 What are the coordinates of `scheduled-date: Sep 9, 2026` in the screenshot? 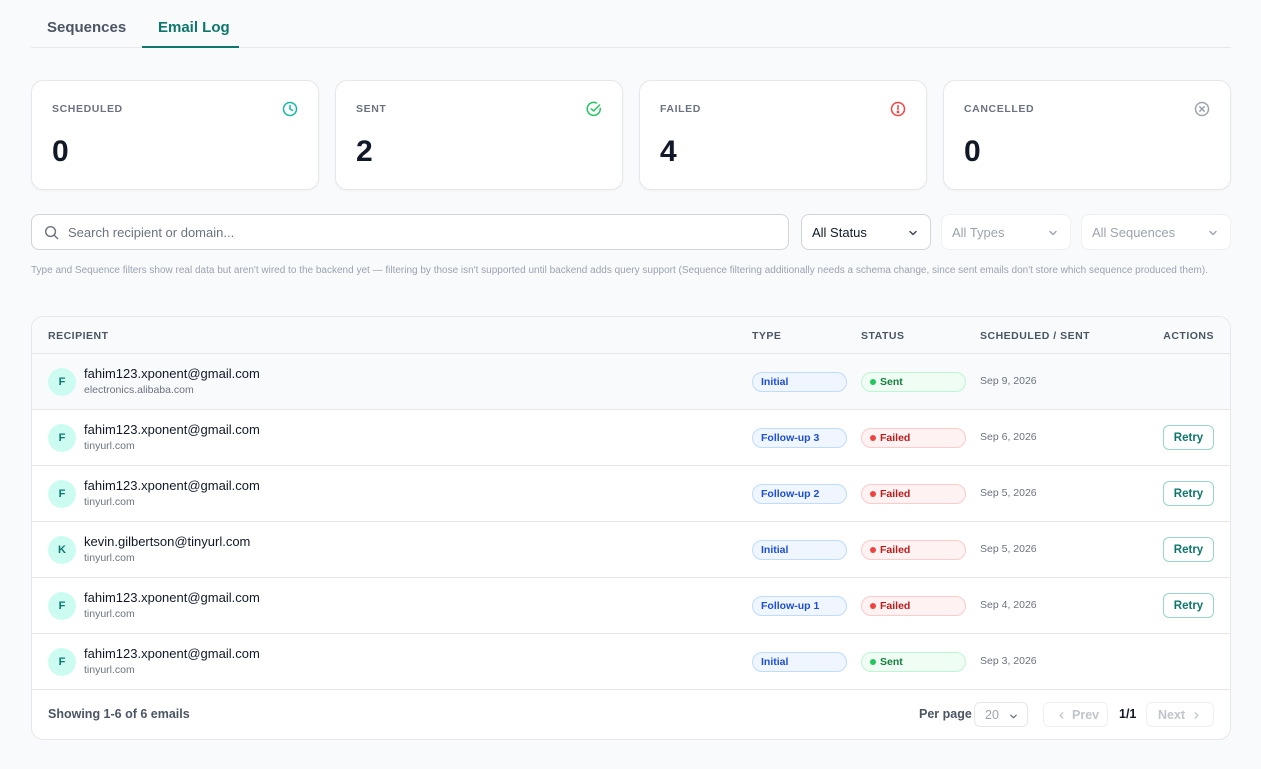 It's located at (1008, 381).